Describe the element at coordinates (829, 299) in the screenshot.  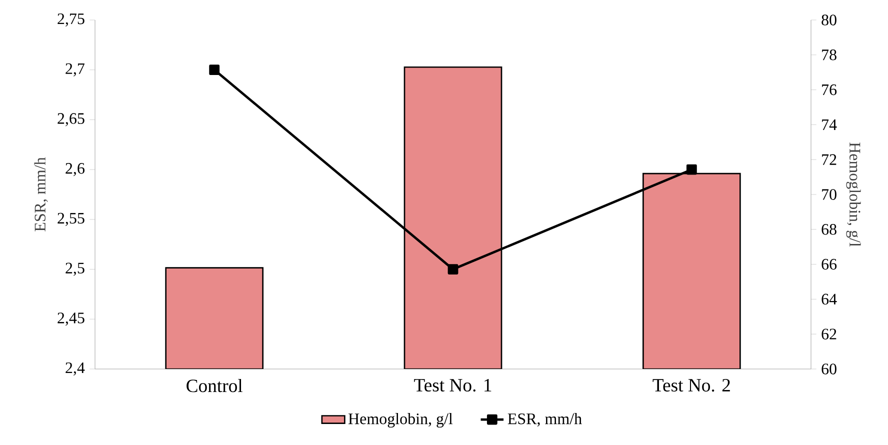
I see `y2-tick-label: 64` at that location.